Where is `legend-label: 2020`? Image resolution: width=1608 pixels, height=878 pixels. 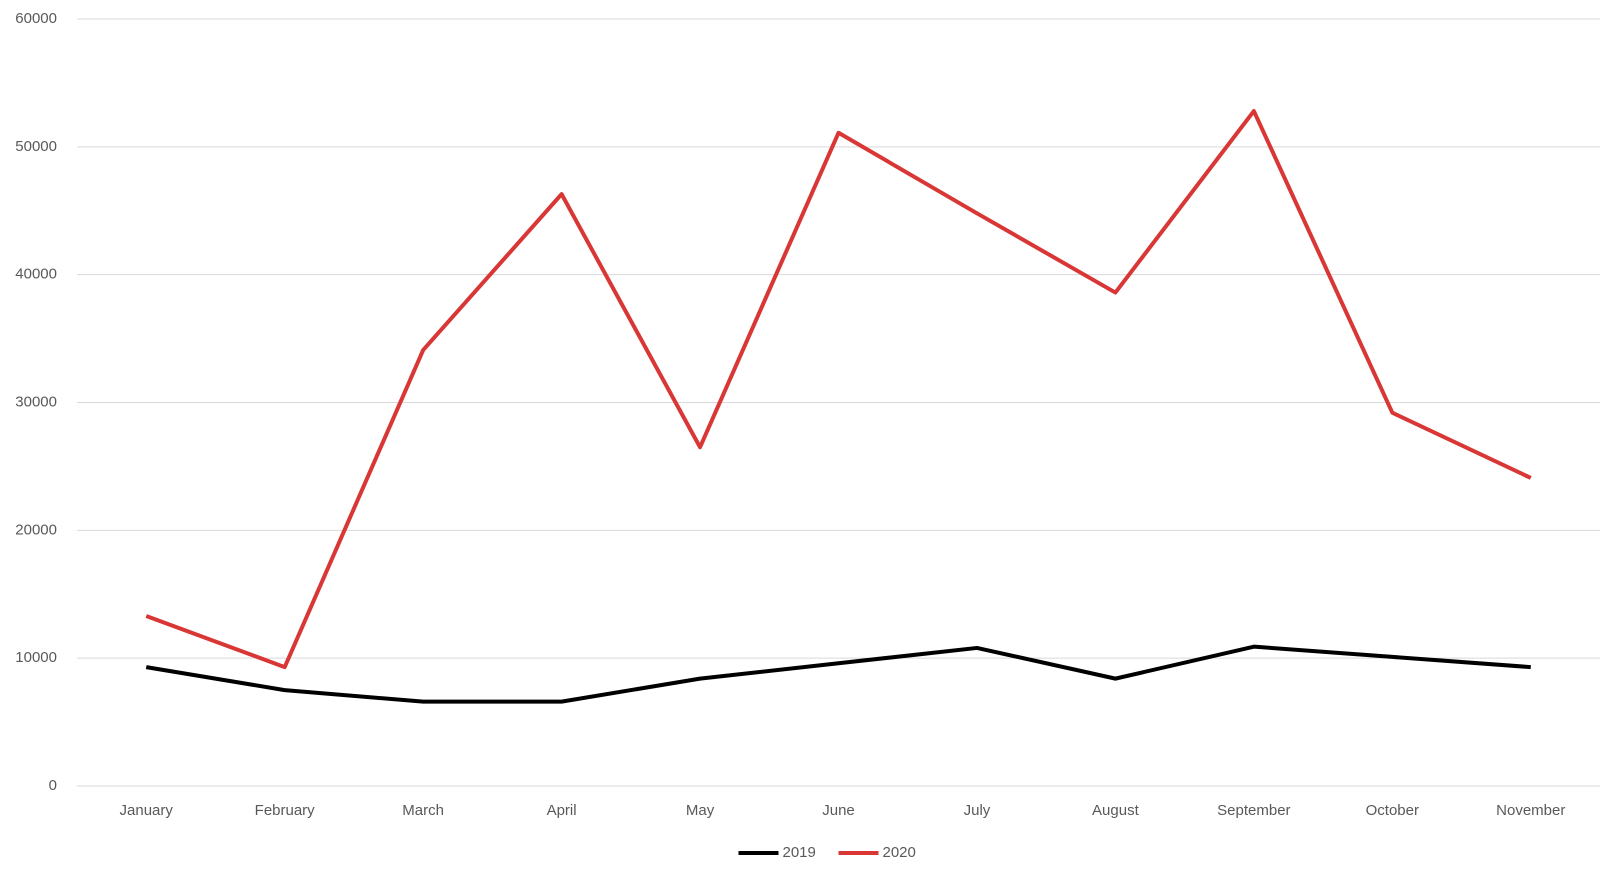
legend-label: 2020 is located at coordinates (899, 852).